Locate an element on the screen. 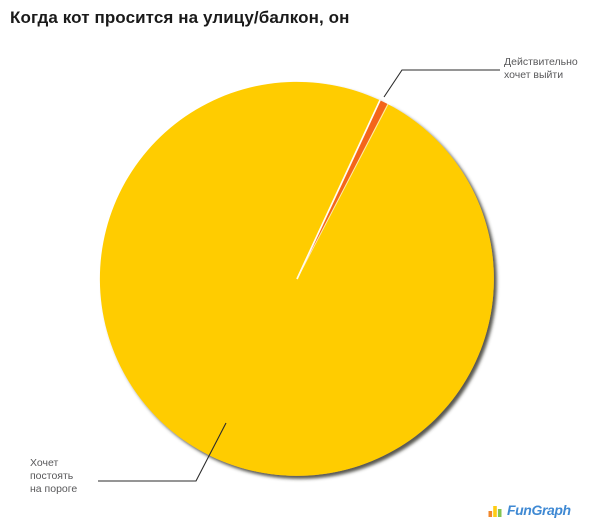 This screenshot has width=600, height=529. callout-label-wants-to-stand-at-threshold: Хочет постоять на пороге is located at coordinates (53, 476).